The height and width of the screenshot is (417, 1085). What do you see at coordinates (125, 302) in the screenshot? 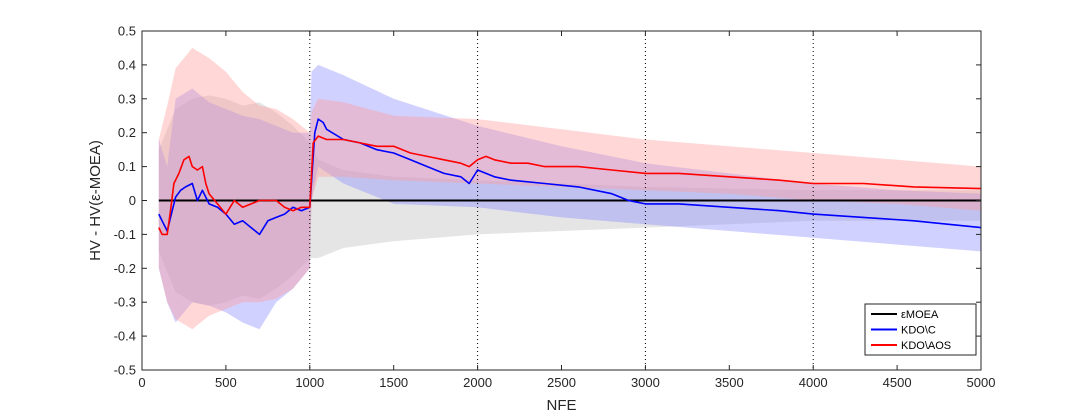
I see `y-tick-label: -0.3` at bounding box center [125, 302].